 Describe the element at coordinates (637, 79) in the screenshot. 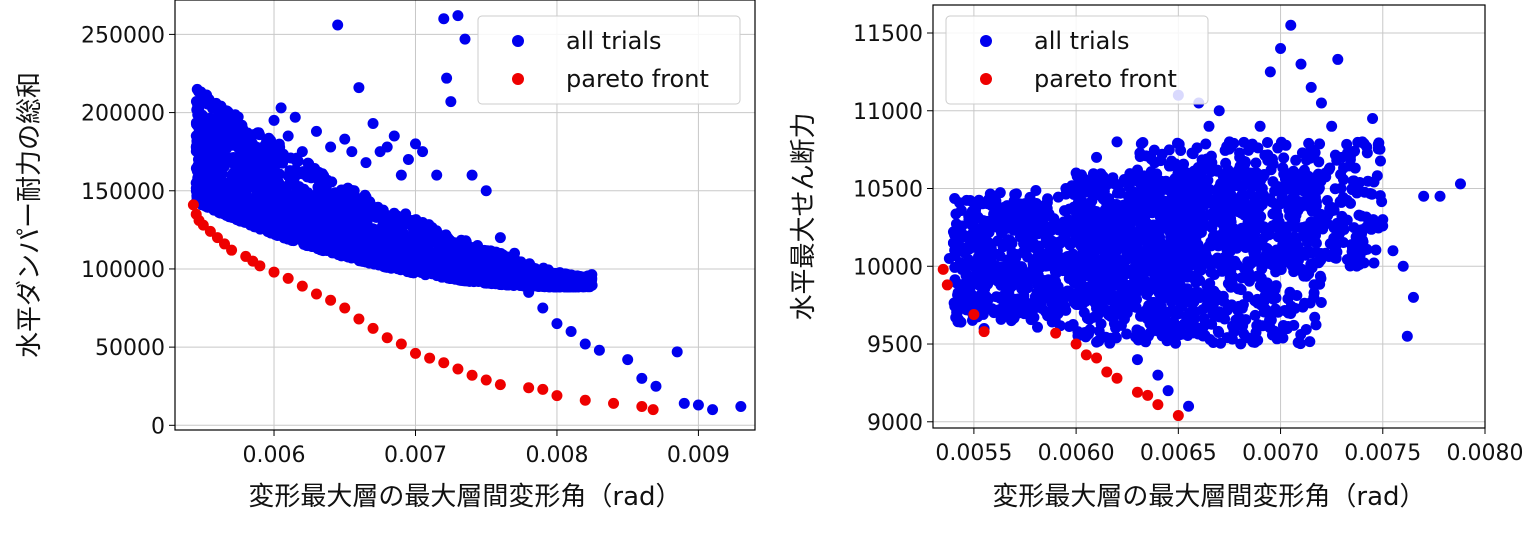

I see `left-legend-label-pareto-front: pareto front` at that location.